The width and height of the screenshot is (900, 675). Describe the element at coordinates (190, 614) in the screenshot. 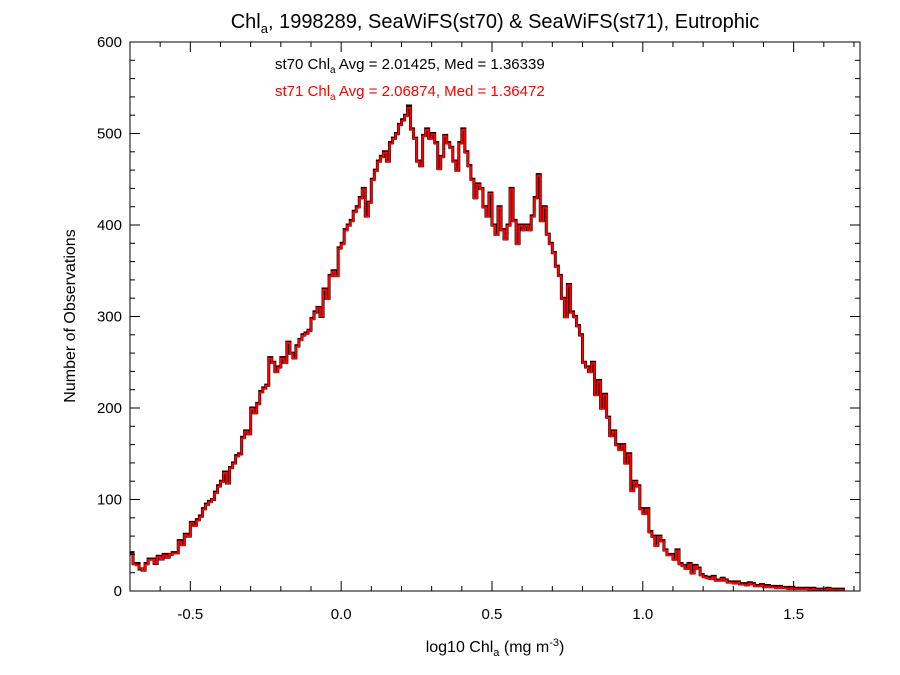

I see `x-tick-label: -0.5` at that location.